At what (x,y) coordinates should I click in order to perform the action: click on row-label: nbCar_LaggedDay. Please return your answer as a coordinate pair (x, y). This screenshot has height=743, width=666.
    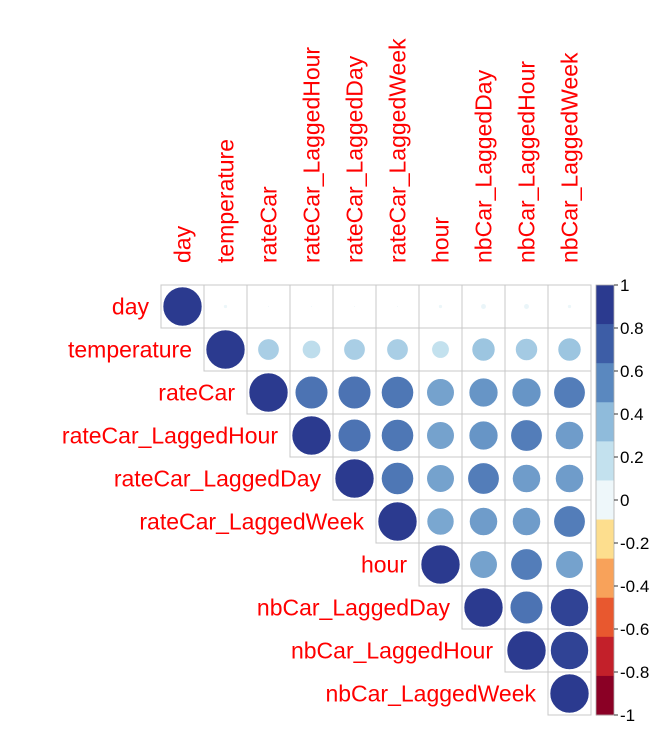
    Looking at the image, I should click on (354, 608).